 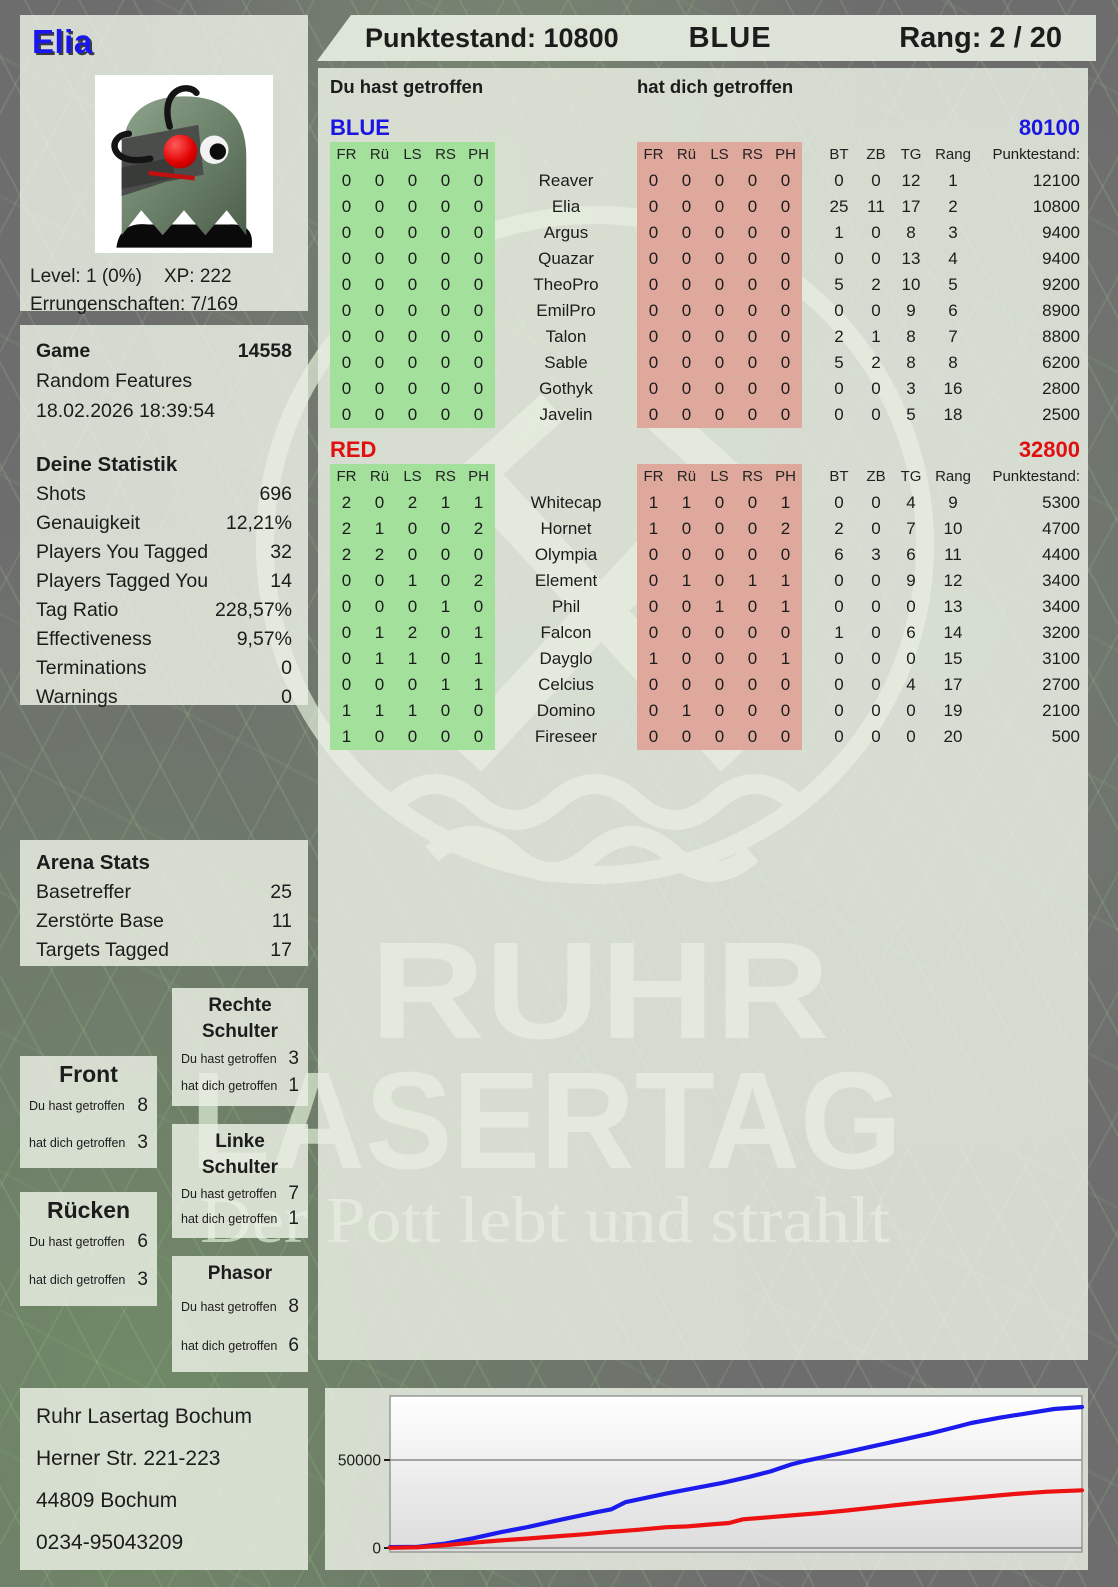 What do you see at coordinates (980, 37) in the screenshot?
I see `rank-header: Rang: 2 / 20` at bounding box center [980, 37].